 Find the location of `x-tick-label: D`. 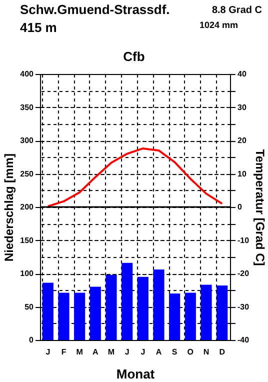

x-tick-label: D is located at coordinates (222, 352).